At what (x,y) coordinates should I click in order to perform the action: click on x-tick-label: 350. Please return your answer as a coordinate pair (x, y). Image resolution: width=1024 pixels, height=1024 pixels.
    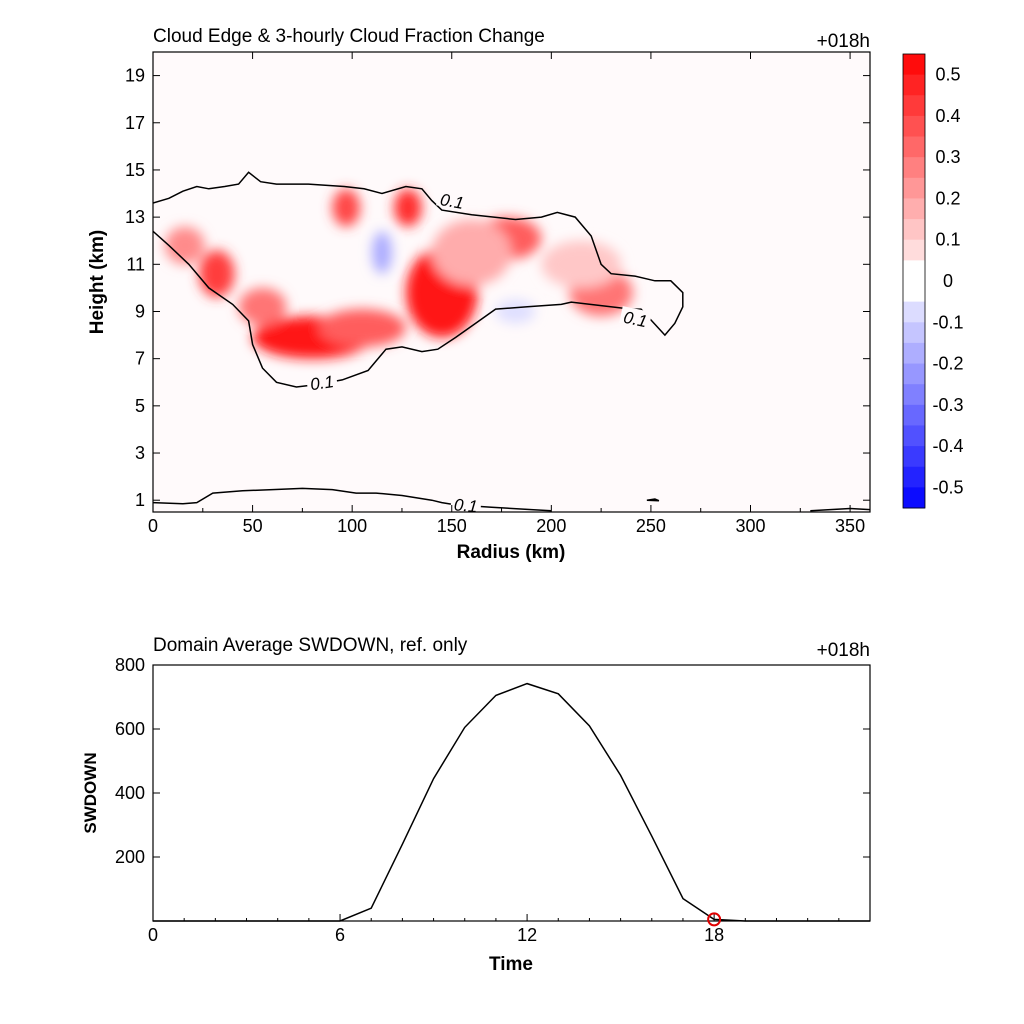
    Looking at the image, I should click on (850, 526).